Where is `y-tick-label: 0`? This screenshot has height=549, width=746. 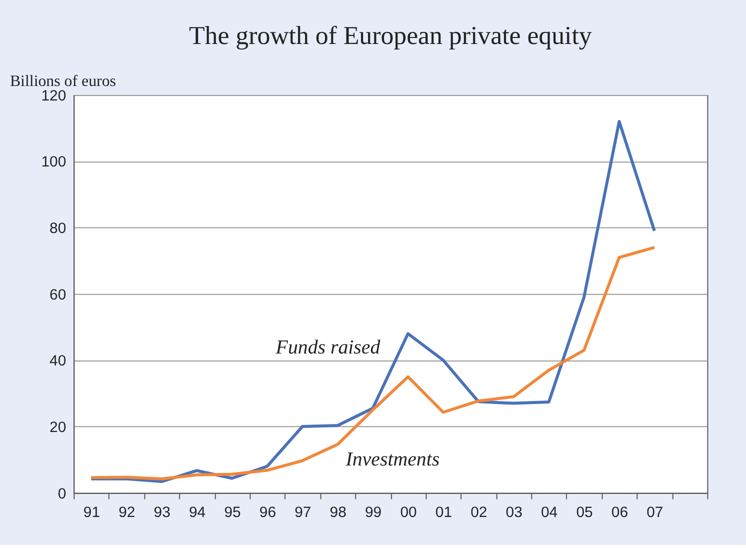
y-tick-label: 0 is located at coordinates (62, 493).